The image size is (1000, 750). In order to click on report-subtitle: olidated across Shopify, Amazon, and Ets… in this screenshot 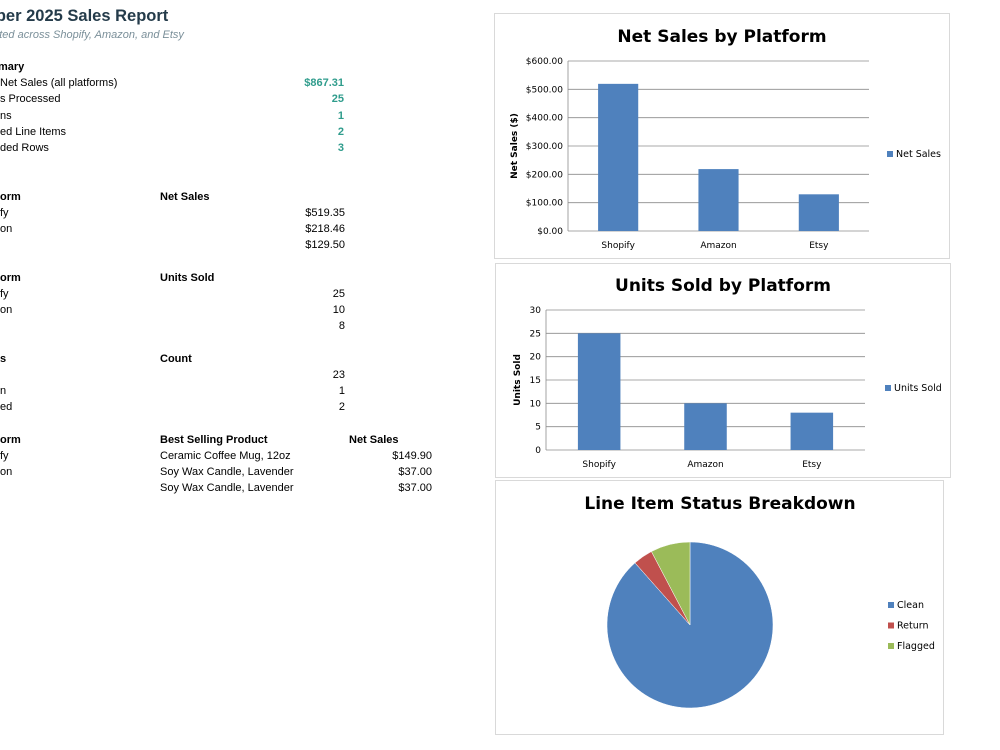, I will do `click(92, 35)`.